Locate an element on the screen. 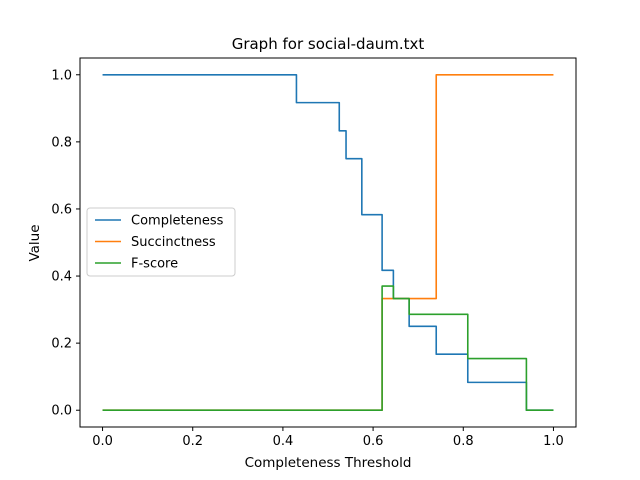  legend-label: F-score is located at coordinates (154, 264).